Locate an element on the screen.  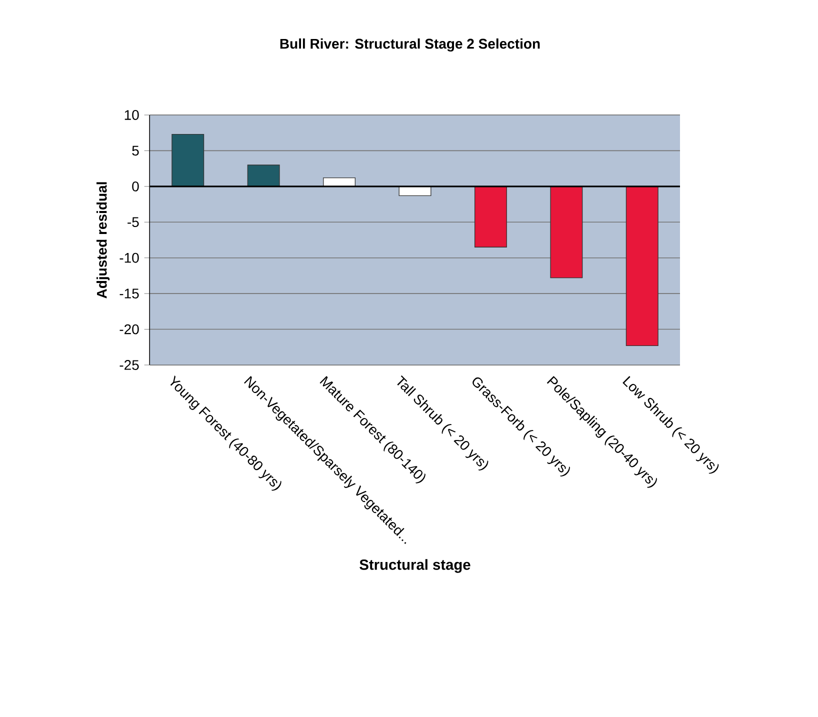
y-tick-label: -20 is located at coordinates (129, 329).